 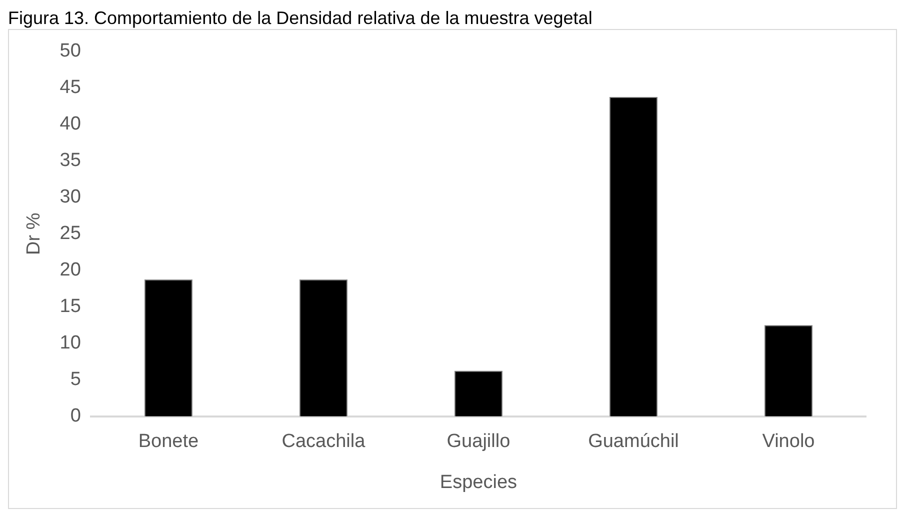 I want to click on x-axis-title: Especies, so click(x=479, y=482).